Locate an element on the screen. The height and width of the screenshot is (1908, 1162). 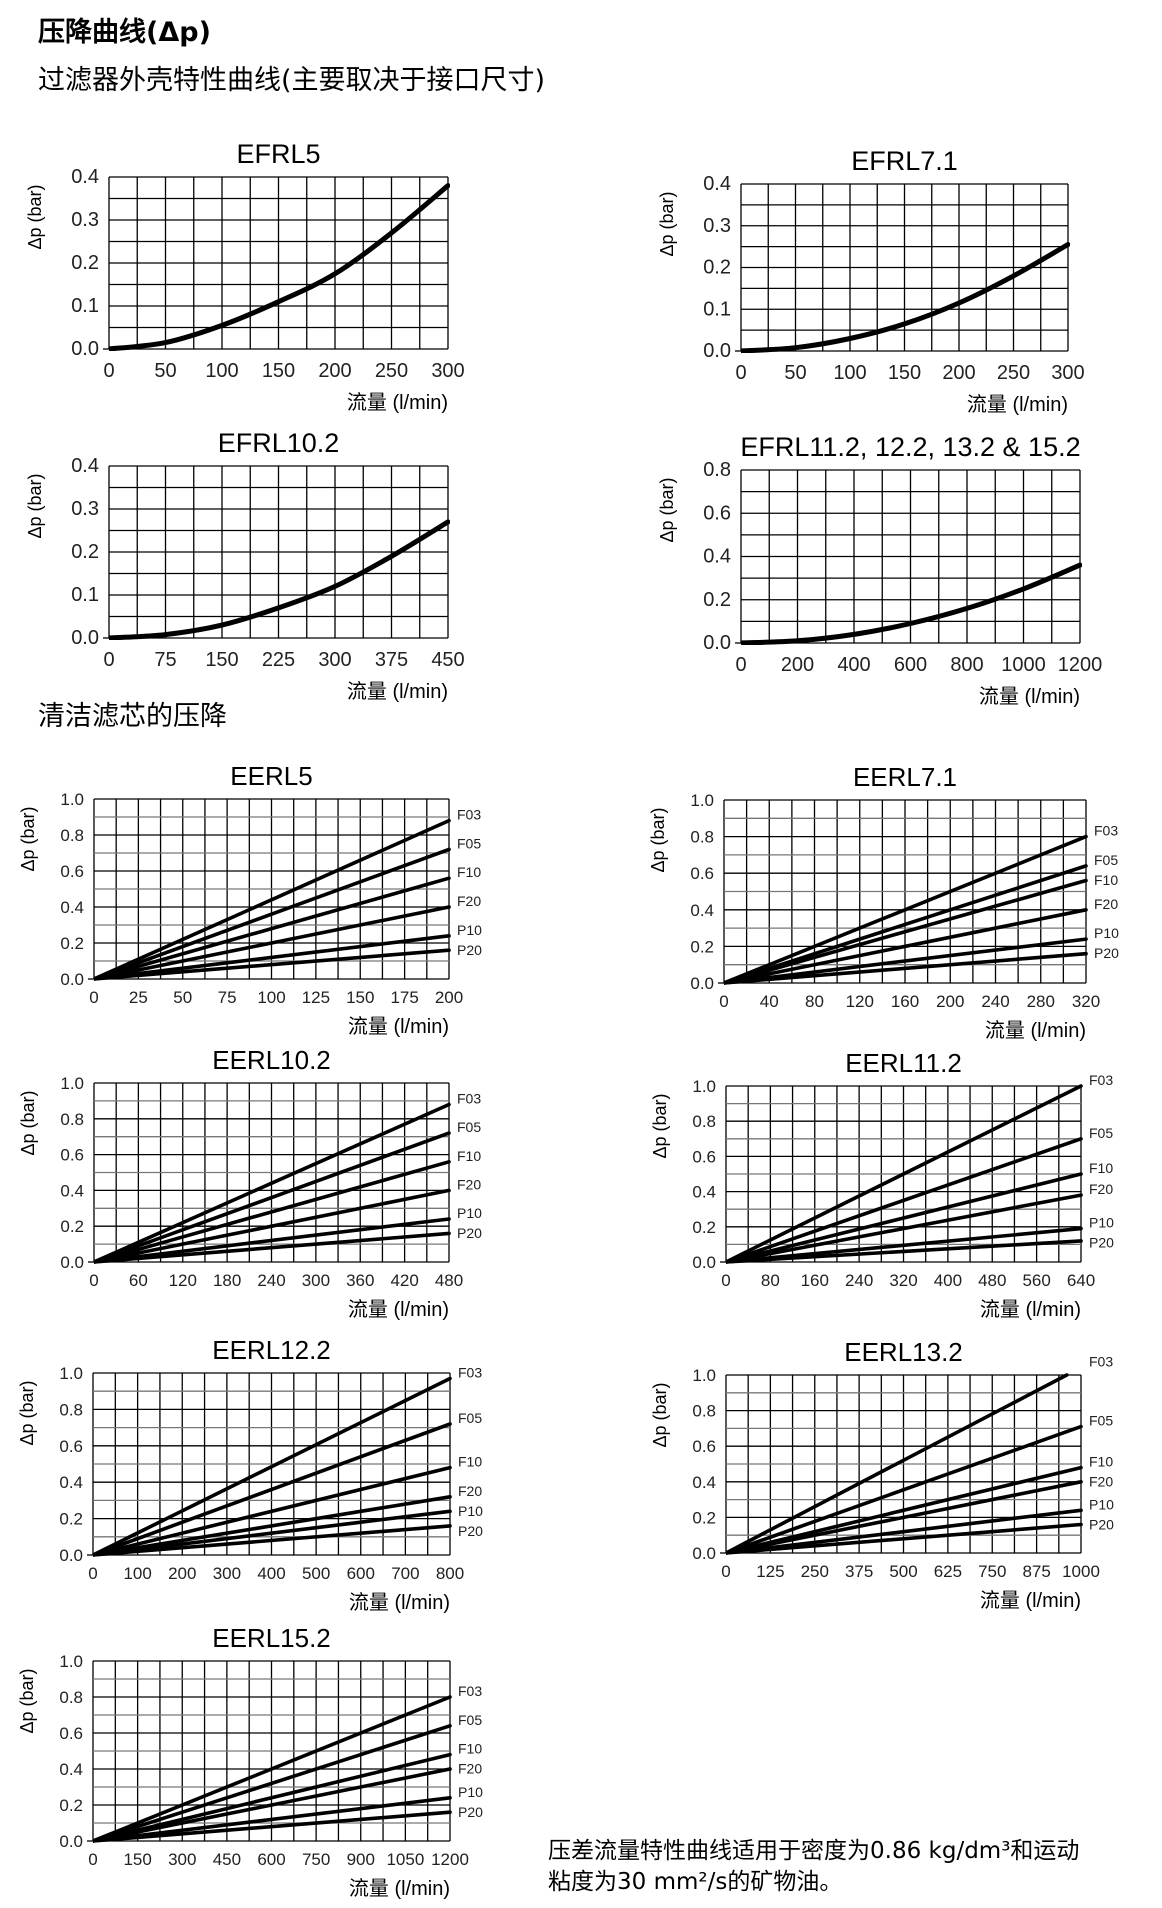
x-tick-label: 250 is located at coordinates (1013, 373).